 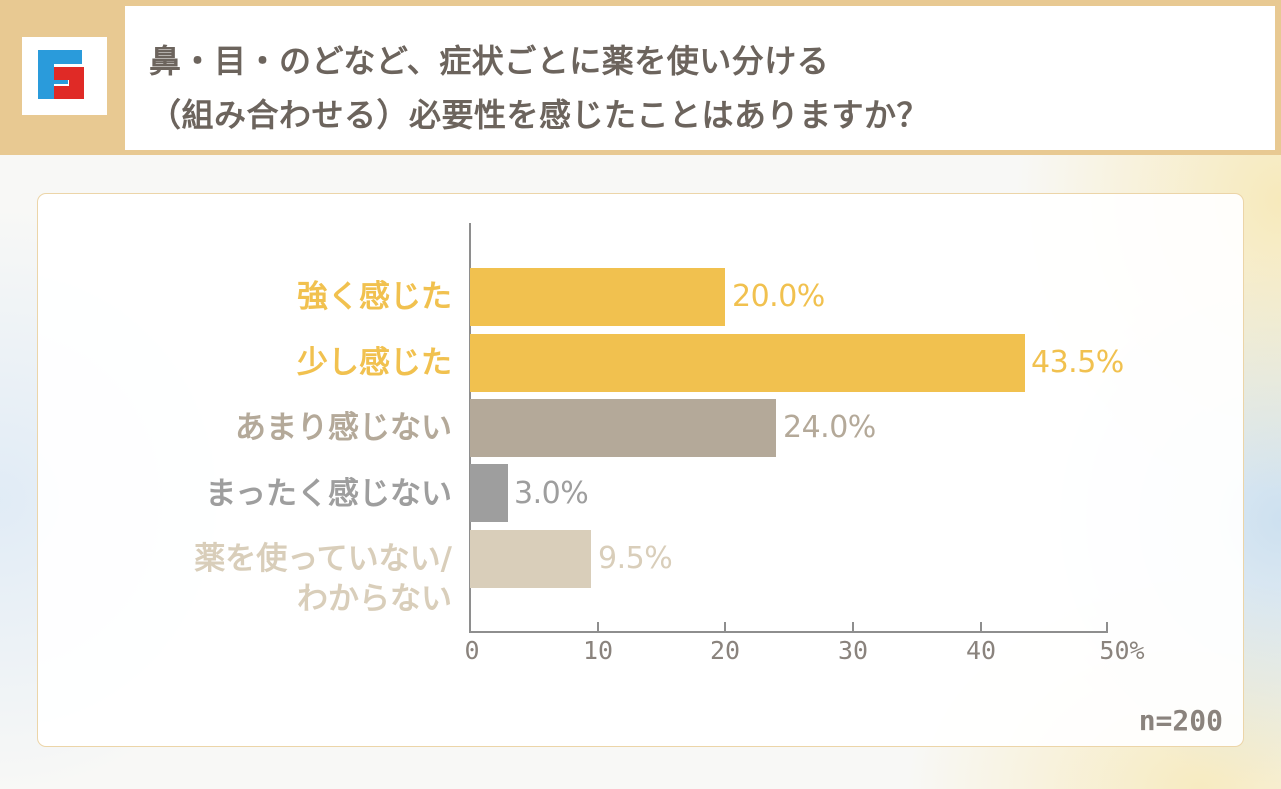 What do you see at coordinates (551, 493) in the screenshot?
I see `value-label: 3.0%` at bounding box center [551, 493].